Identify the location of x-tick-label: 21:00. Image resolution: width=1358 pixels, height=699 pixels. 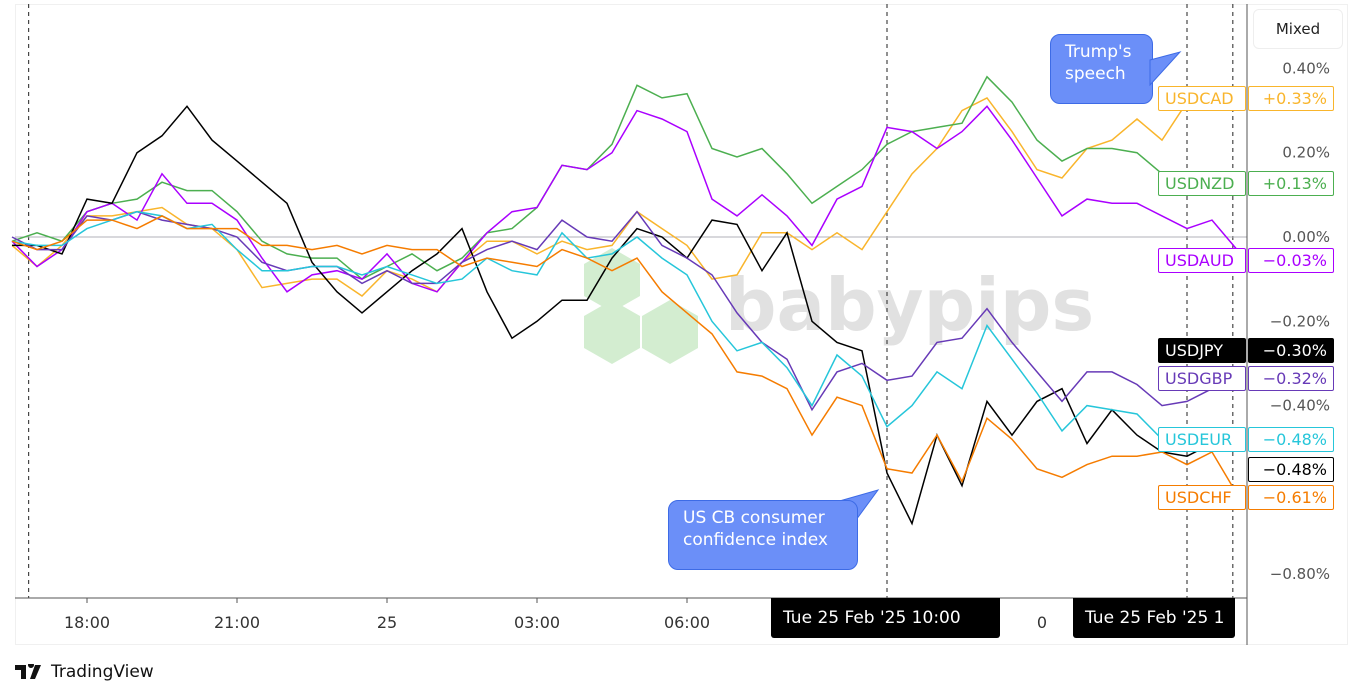
(237, 622).